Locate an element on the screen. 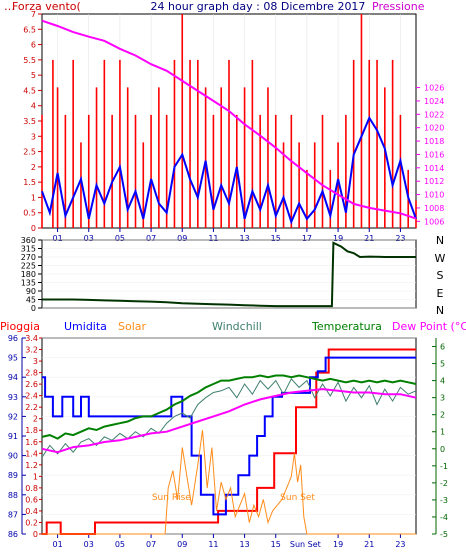 The height and width of the screenshot is (555, 466). direction-y-tick-label: 90 is located at coordinates (31, 291).